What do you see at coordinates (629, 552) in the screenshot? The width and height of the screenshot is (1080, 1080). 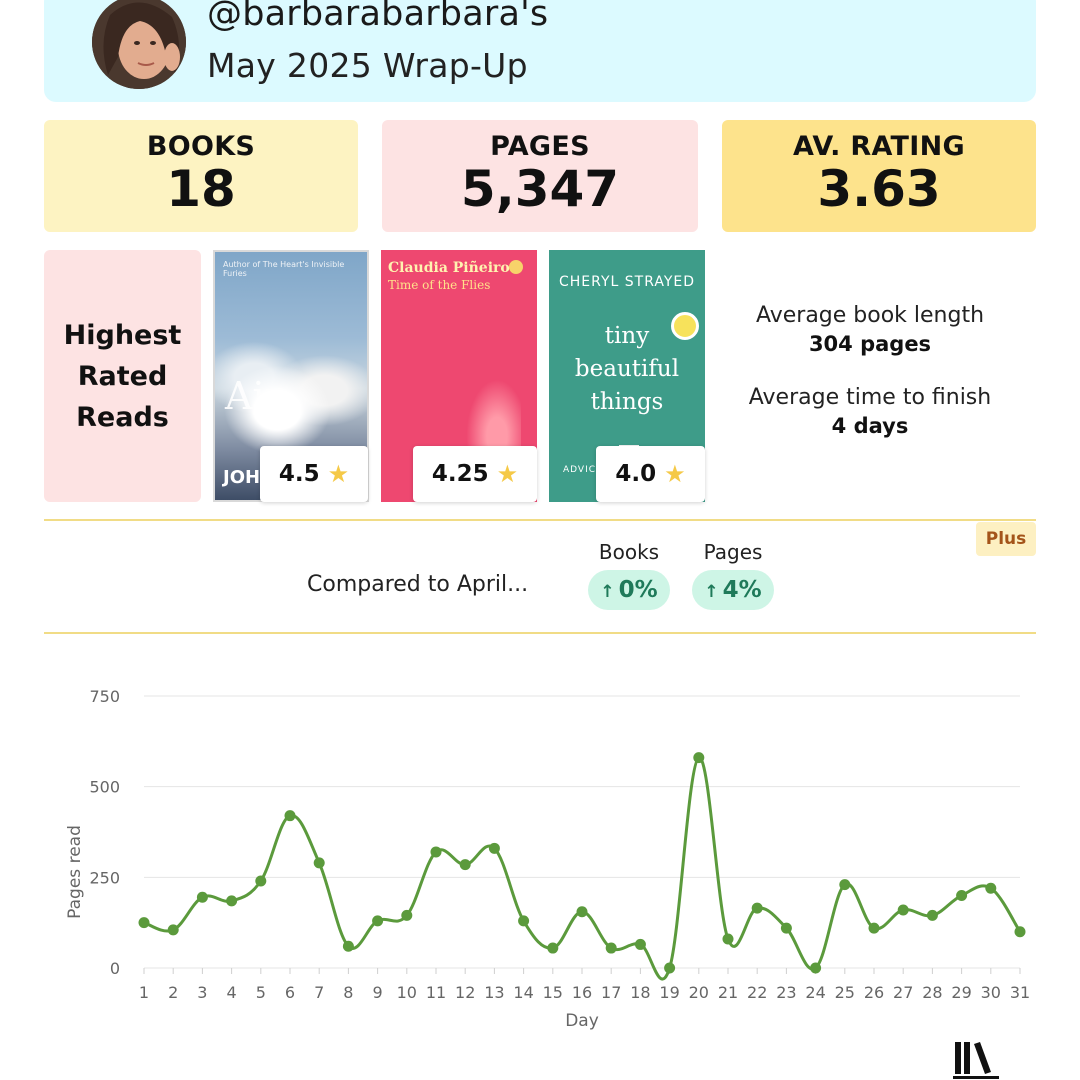 I see `books-comparison-label: Books` at bounding box center [629, 552].